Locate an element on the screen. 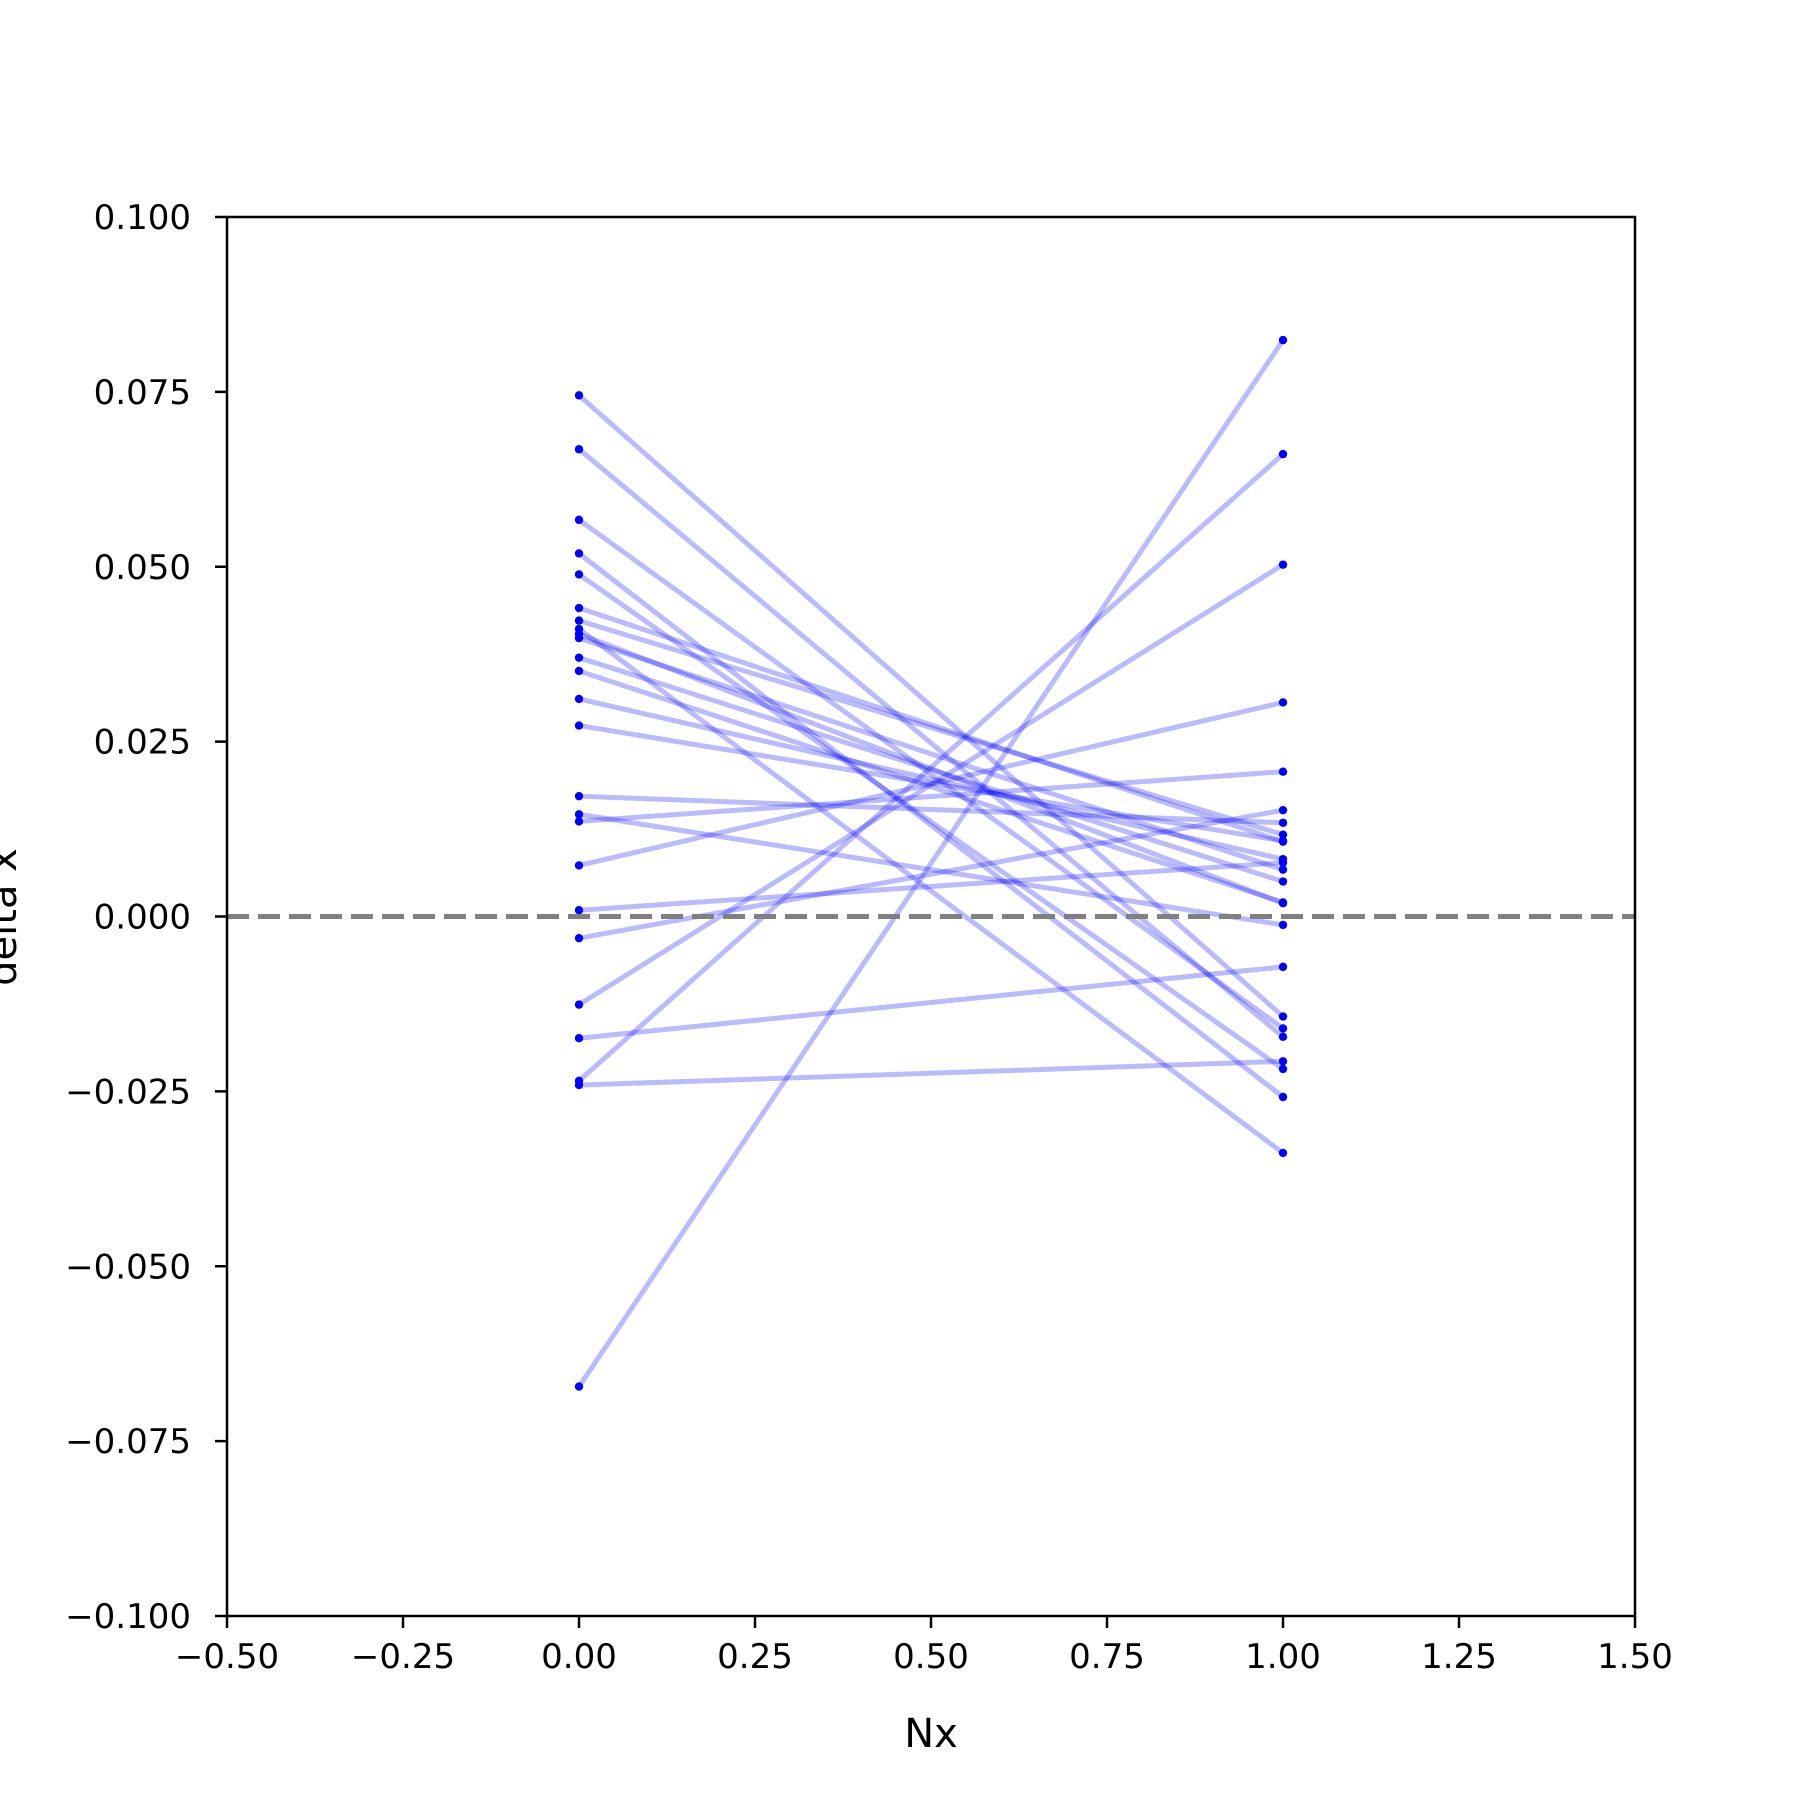 The image size is (1800, 1805). y-tick-label: −0.025 is located at coordinates (128, 1092).